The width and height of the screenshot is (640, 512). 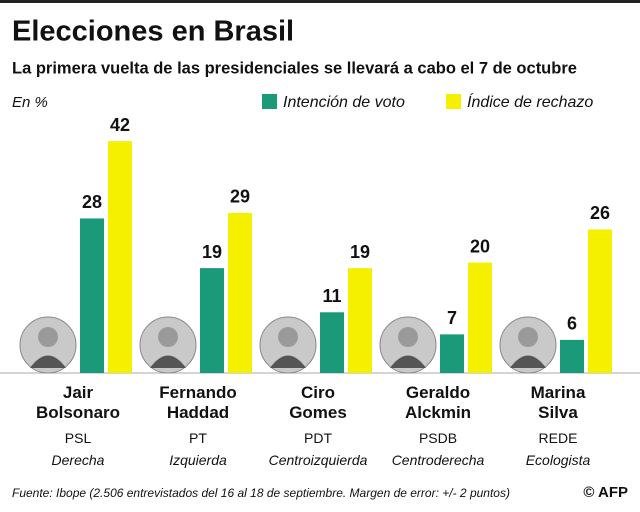 I want to click on value-label: 26, so click(x=600, y=213).